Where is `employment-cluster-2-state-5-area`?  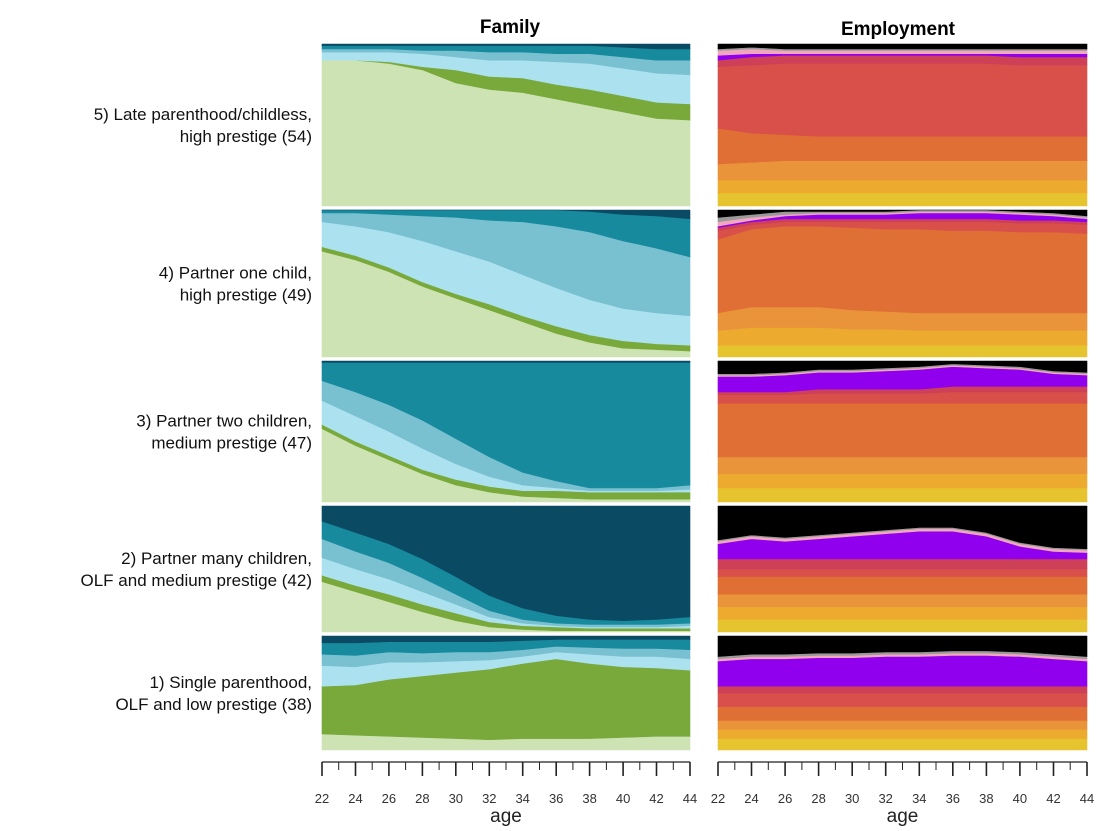 employment-cluster-2-state-5-area is located at coordinates (902, 564).